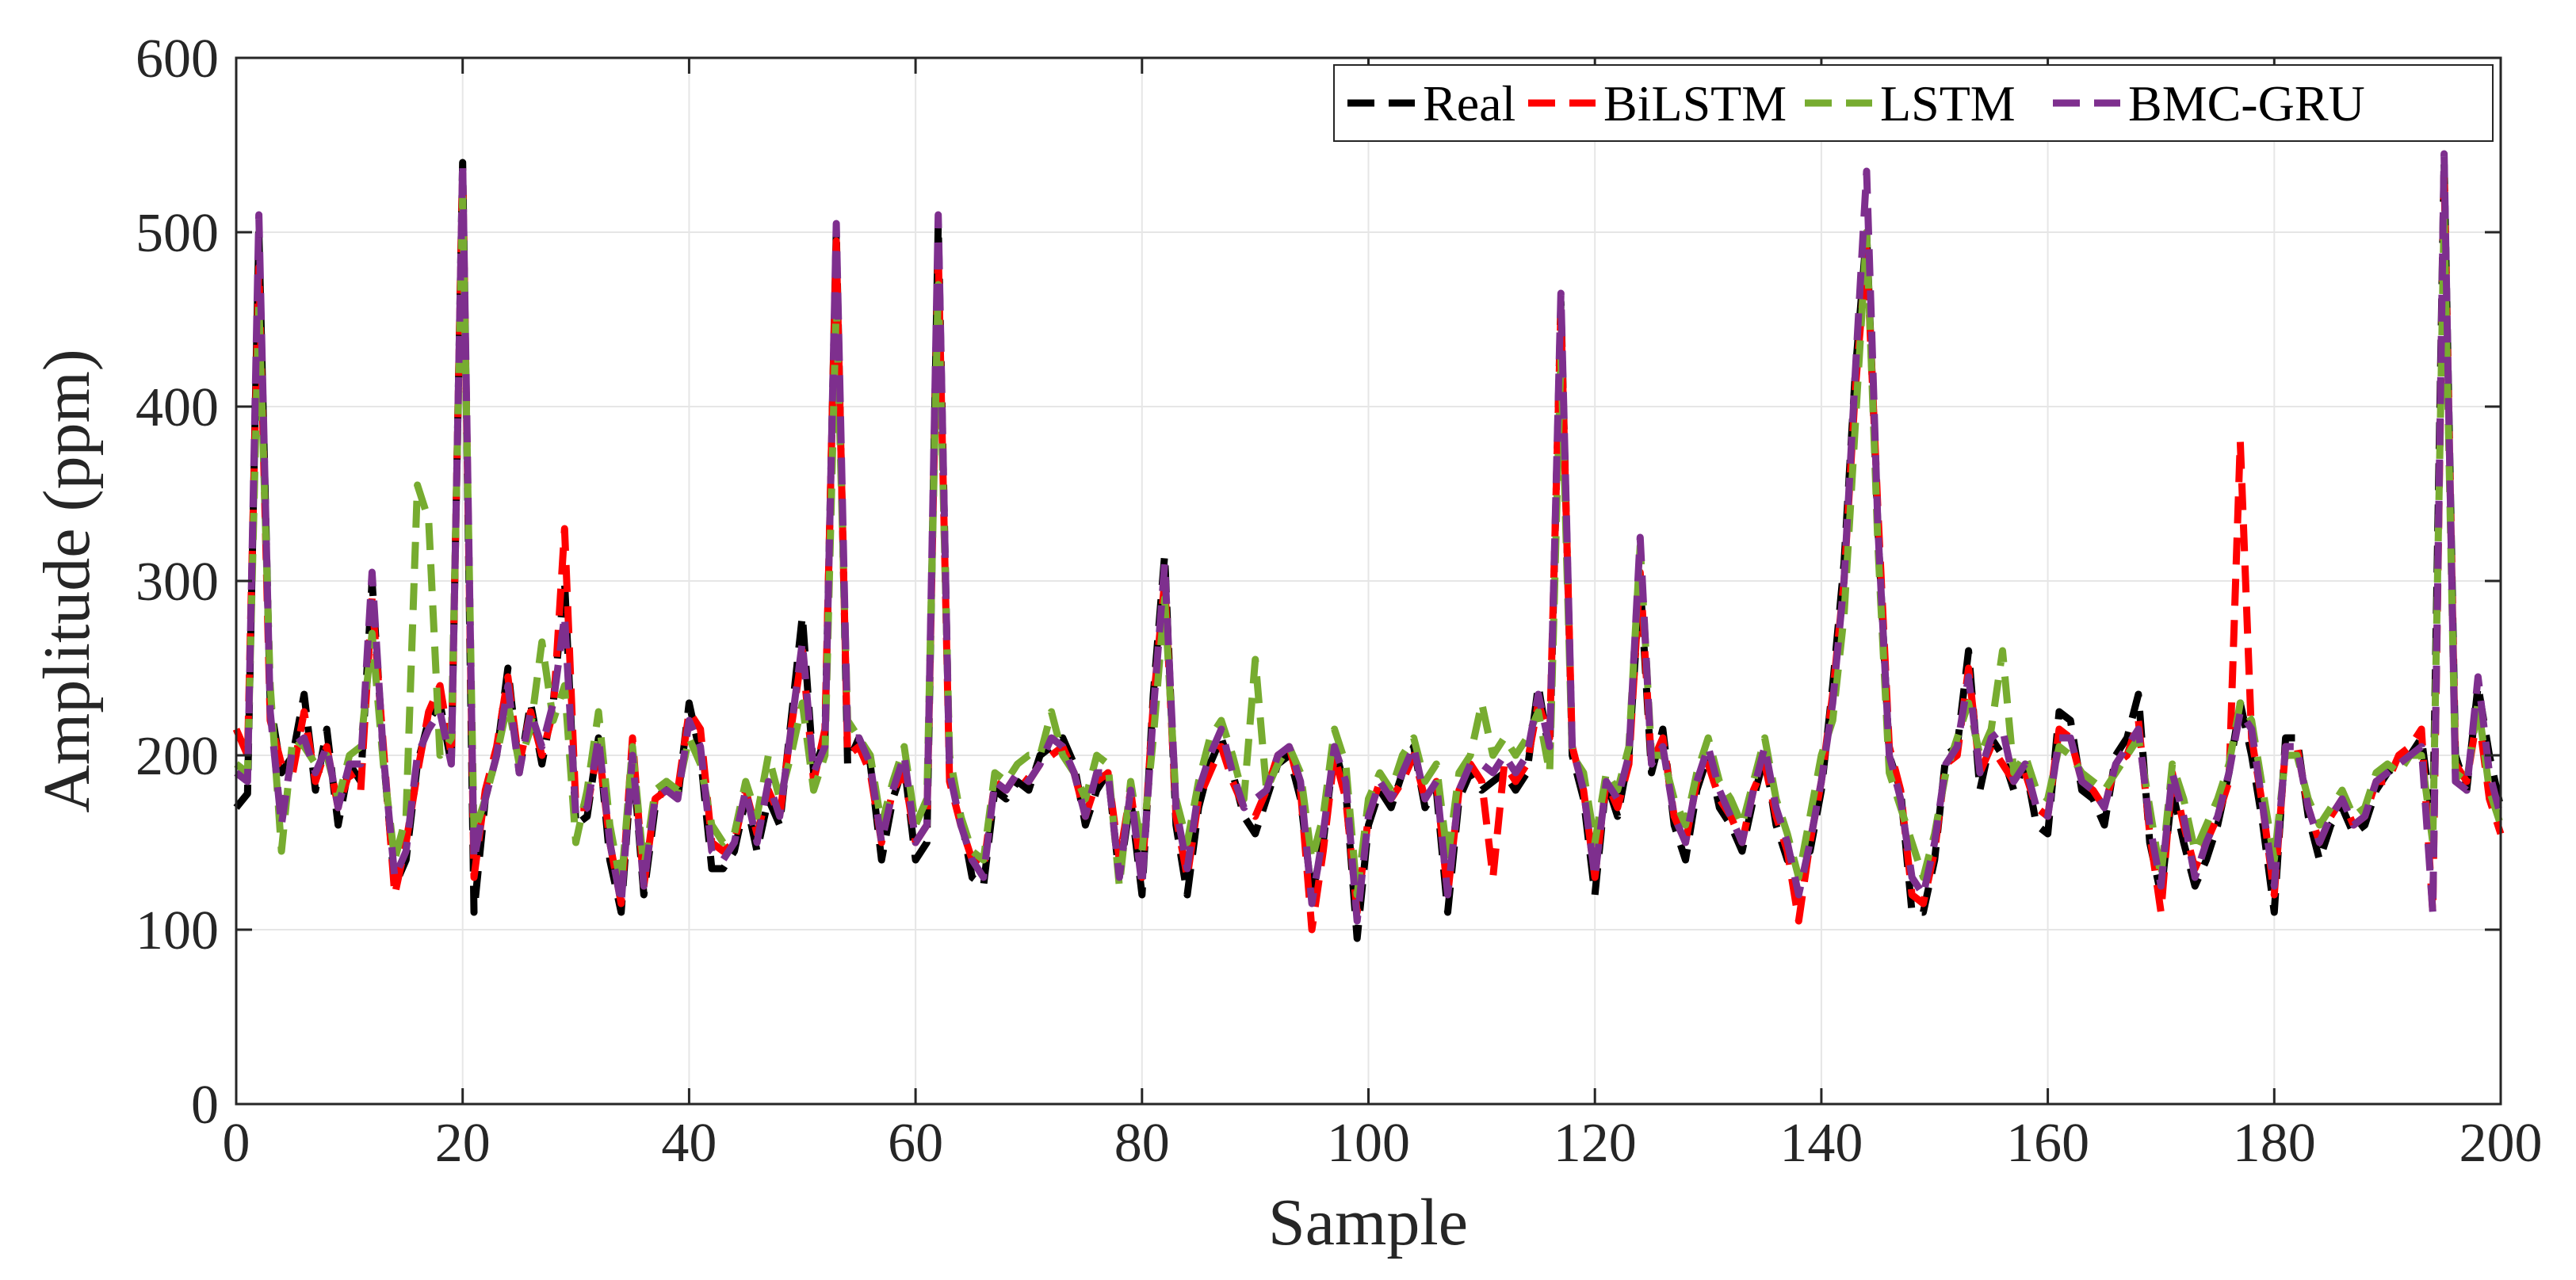  I want to click on legend-label-bilstm: BiLSTM, so click(1695, 103).